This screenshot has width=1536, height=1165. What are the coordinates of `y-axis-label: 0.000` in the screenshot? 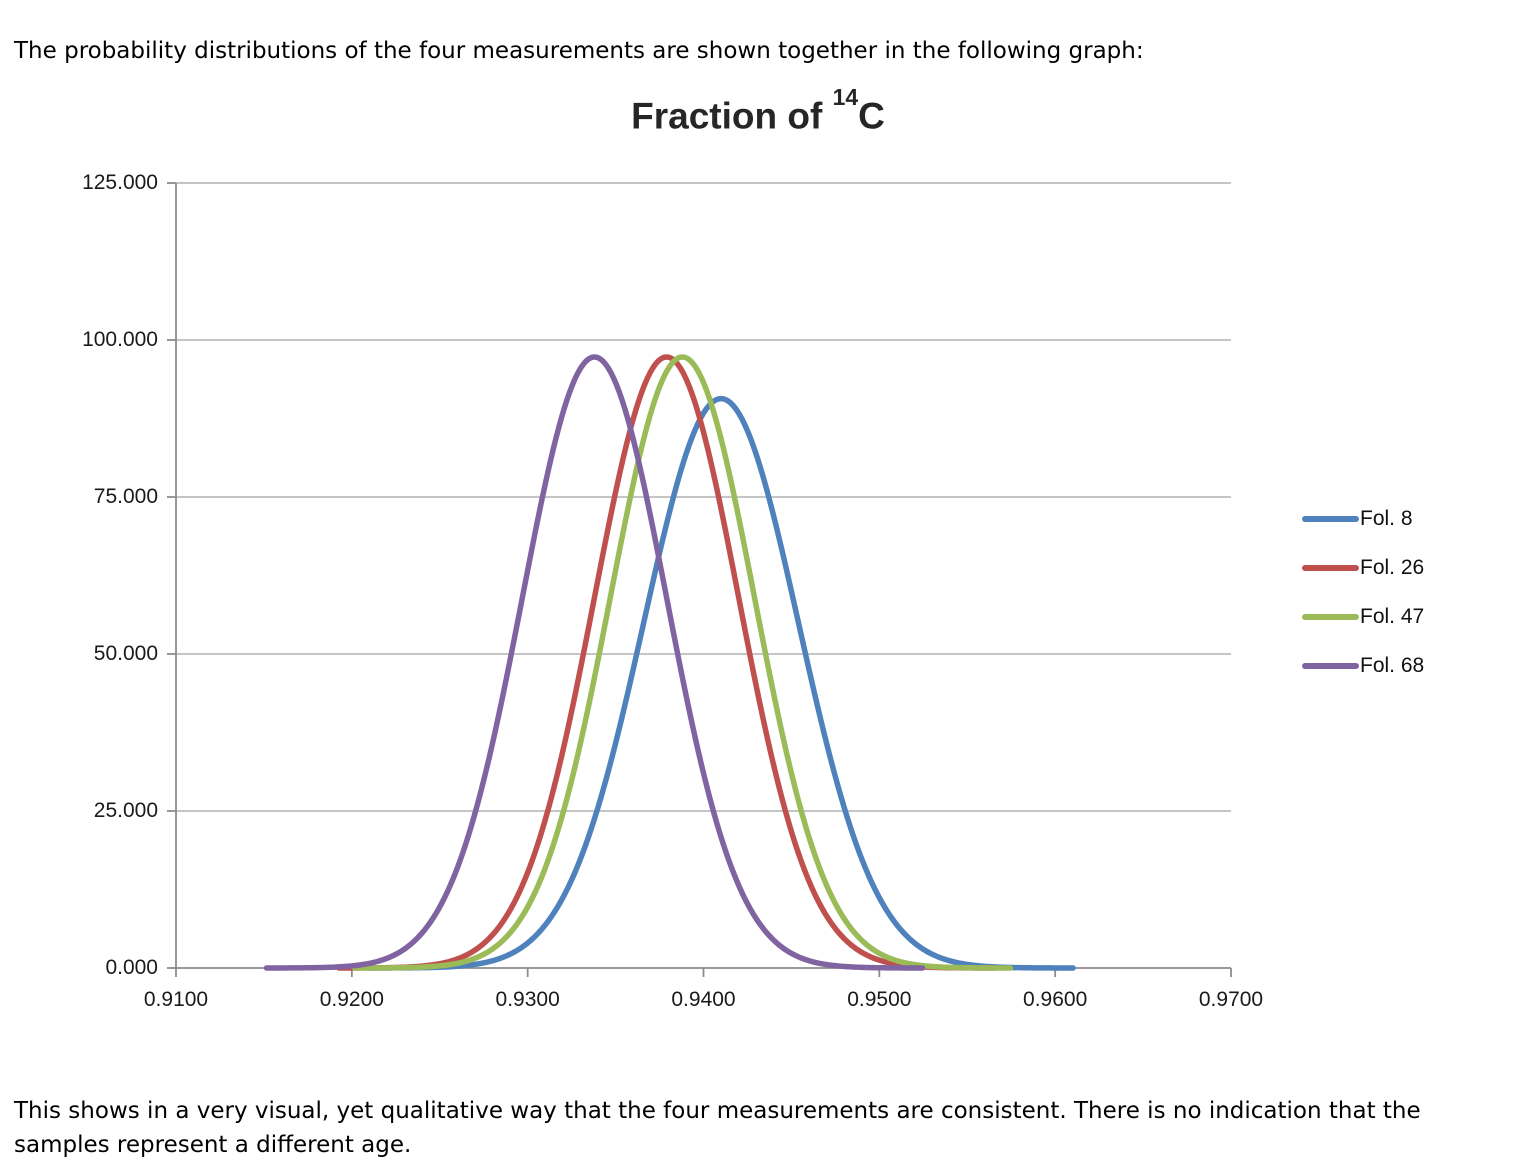 It's located at (131, 967).